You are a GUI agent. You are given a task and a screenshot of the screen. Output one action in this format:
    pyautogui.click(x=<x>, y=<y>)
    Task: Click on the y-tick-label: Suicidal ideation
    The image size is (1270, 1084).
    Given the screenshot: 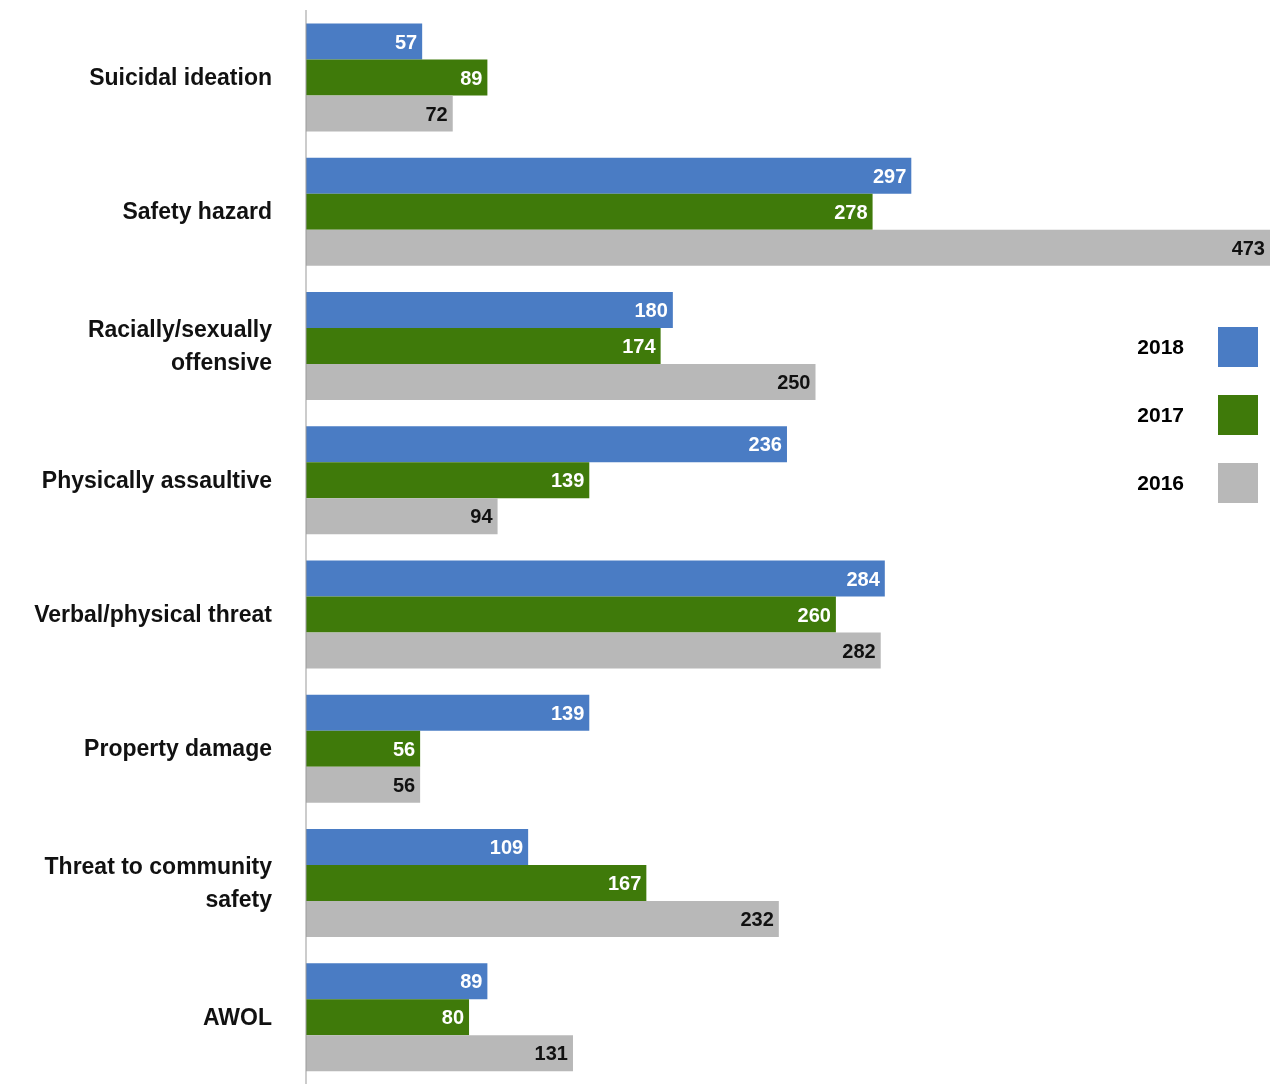 What is the action you would take?
    pyautogui.click(x=180, y=77)
    